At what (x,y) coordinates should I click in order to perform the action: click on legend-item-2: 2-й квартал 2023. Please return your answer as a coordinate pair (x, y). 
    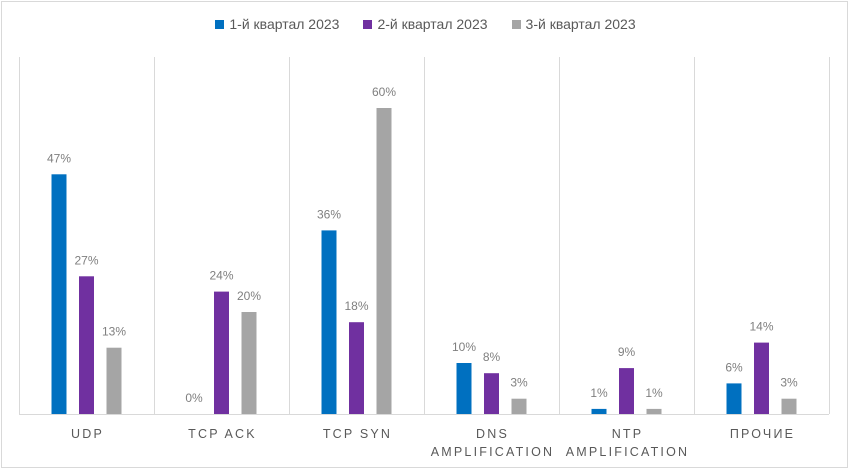
    Looking at the image, I should click on (425, 24).